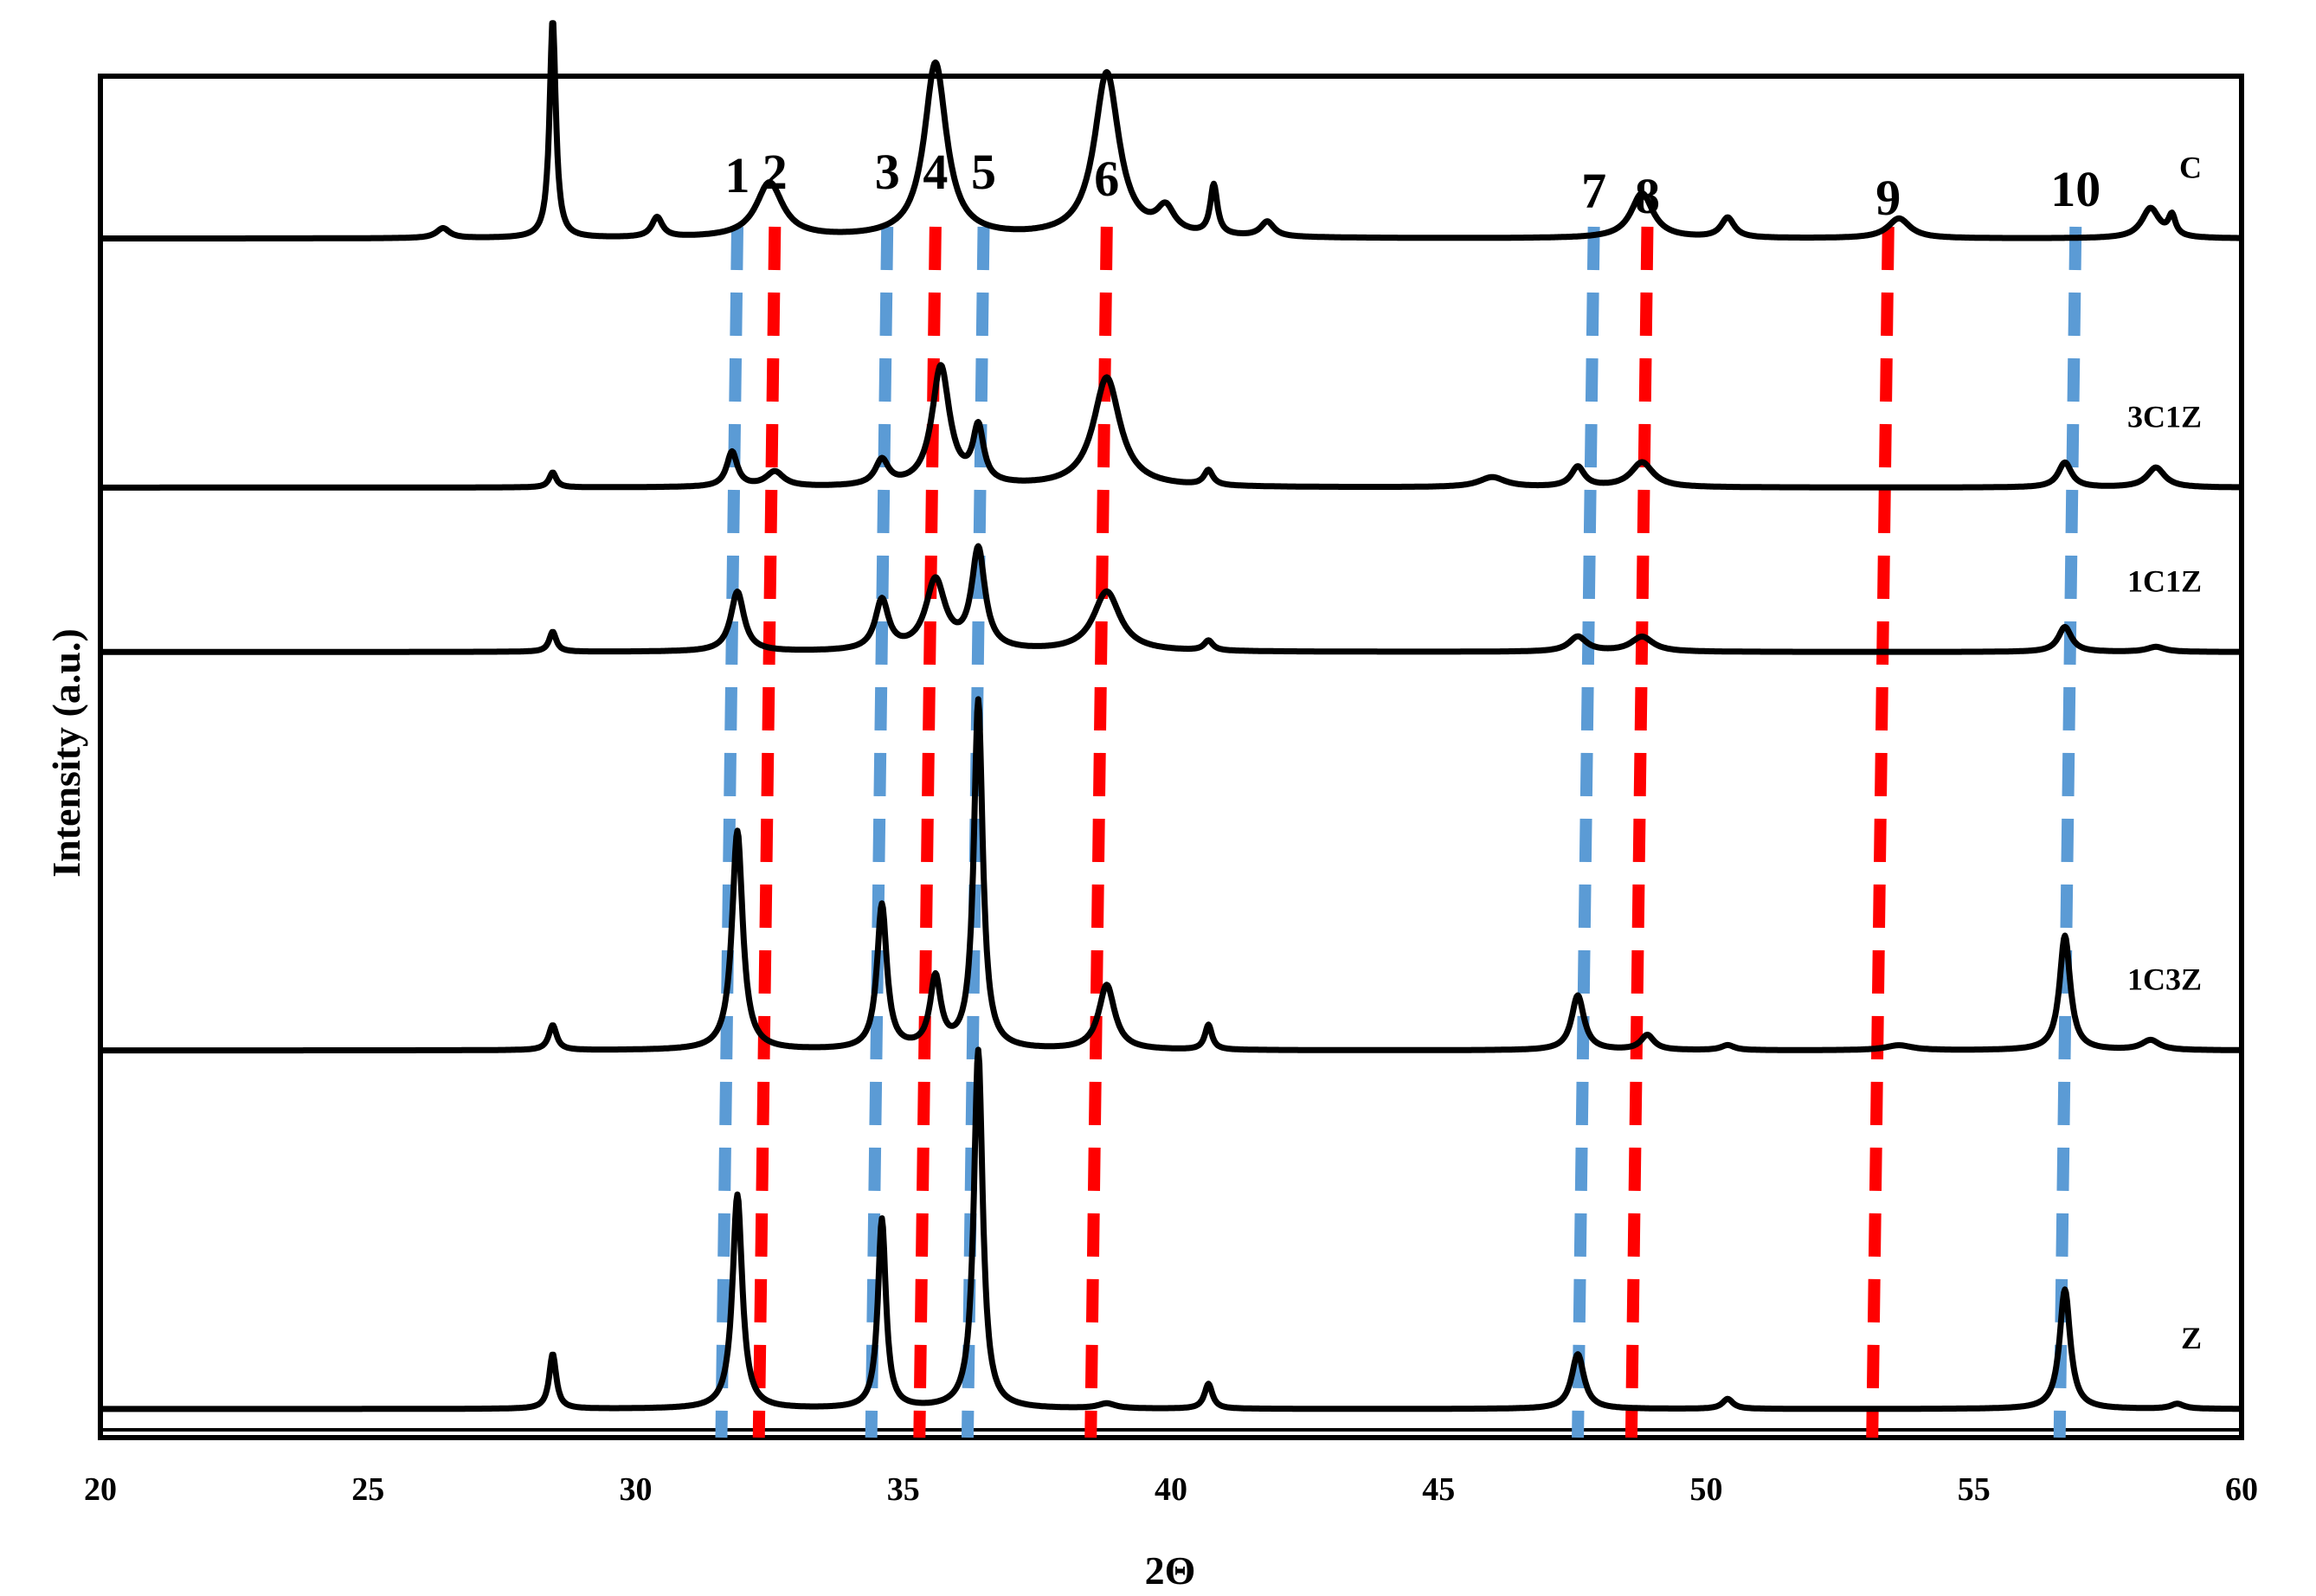 The image size is (2316, 1596). What do you see at coordinates (1888, 198) in the screenshot?
I see `peak-label-9: 9` at bounding box center [1888, 198].